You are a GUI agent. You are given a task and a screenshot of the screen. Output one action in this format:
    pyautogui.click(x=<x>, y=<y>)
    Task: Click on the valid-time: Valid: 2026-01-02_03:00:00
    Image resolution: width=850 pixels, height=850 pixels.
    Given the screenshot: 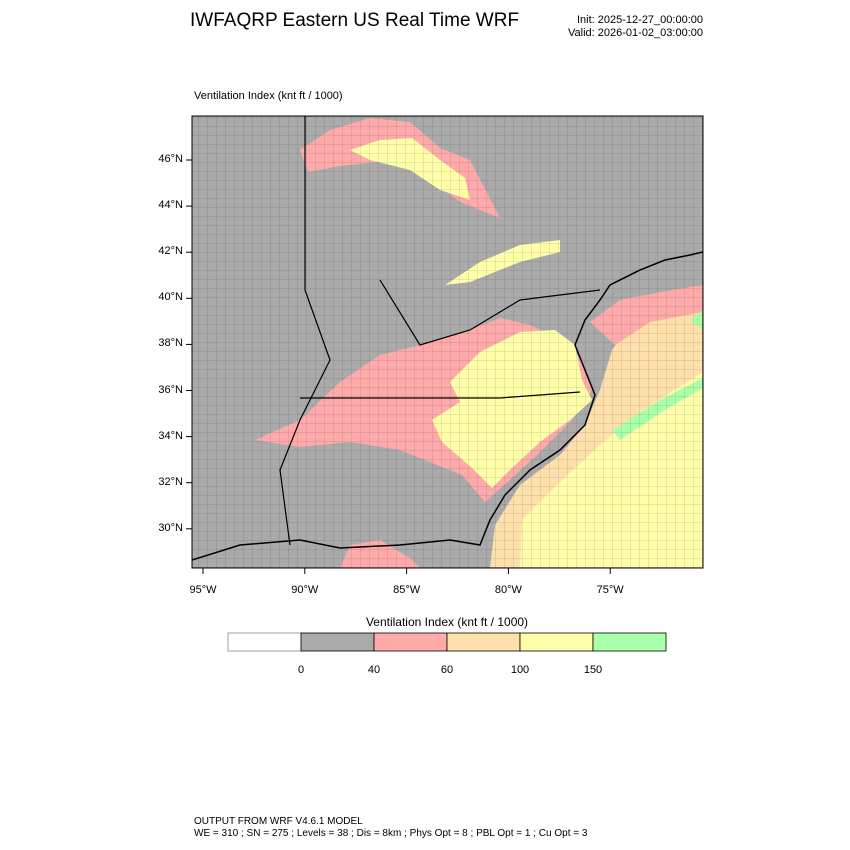 What is the action you would take?
    pyautogui.click(x=635, y=33)
    